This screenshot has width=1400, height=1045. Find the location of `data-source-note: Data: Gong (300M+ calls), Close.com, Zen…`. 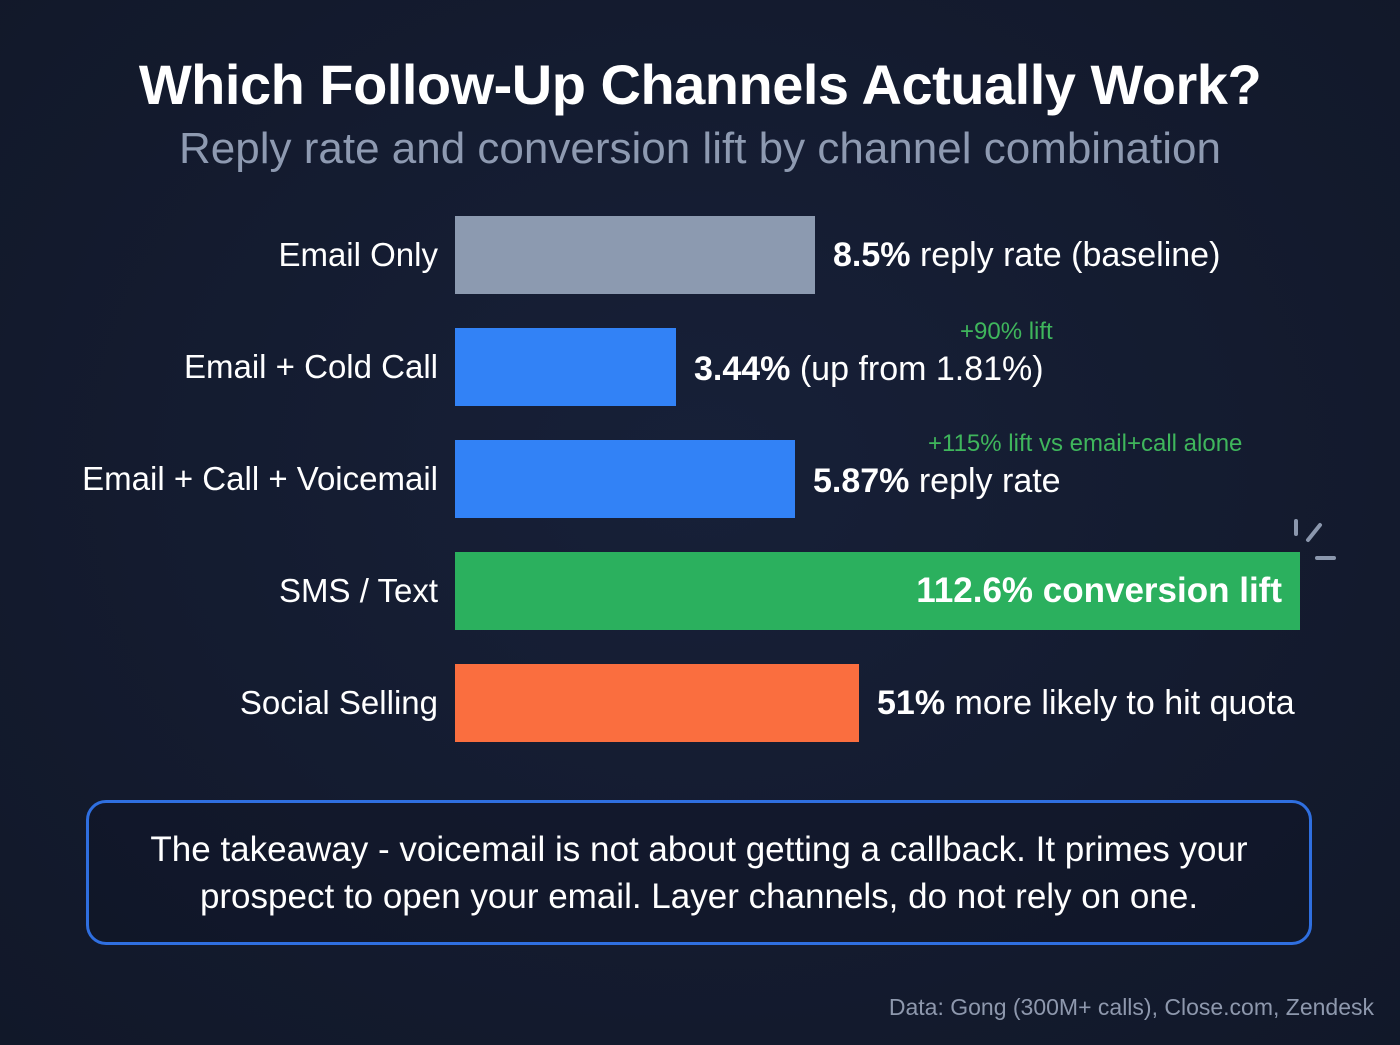

data-source-note: Data: Gong (300M+ calls), Close.com, Zen… is located at coordinates (1131, 1007).